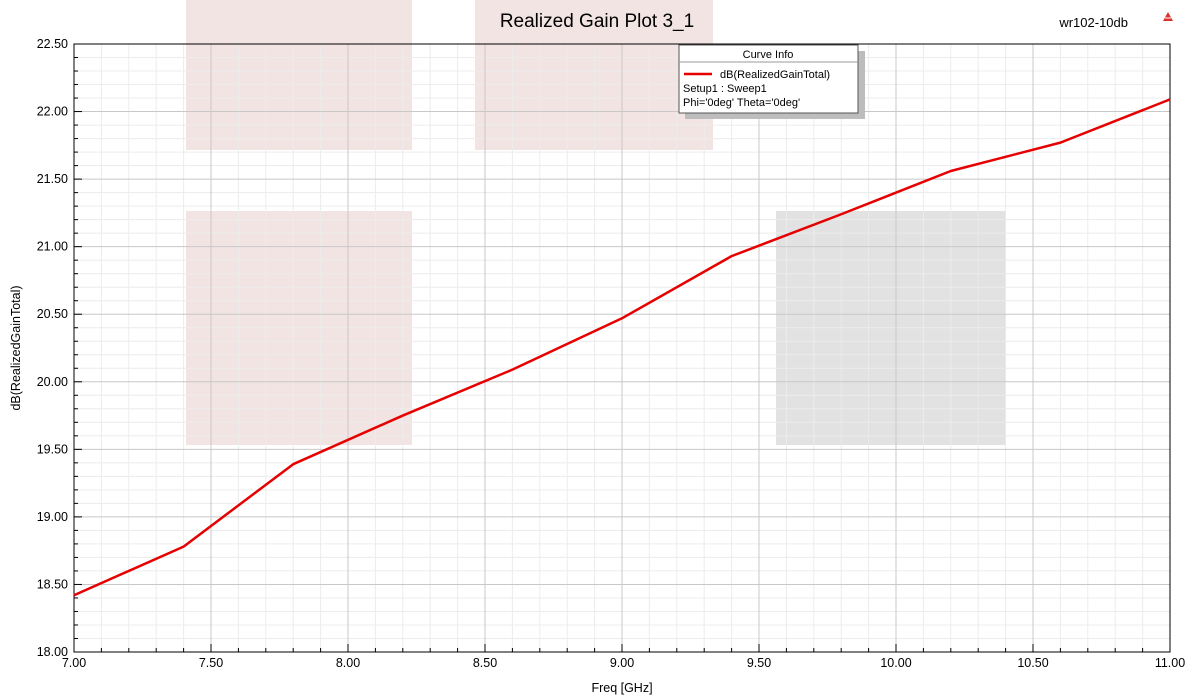 This screenshot has width=1195, height=698. Describe the element at coordinates (52, 247) in the screenshot. I see `y-tick-label: 21.00` at that location.